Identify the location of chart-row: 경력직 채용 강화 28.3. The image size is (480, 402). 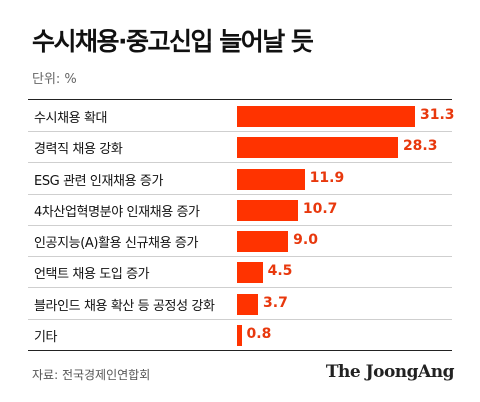
(240, 147).